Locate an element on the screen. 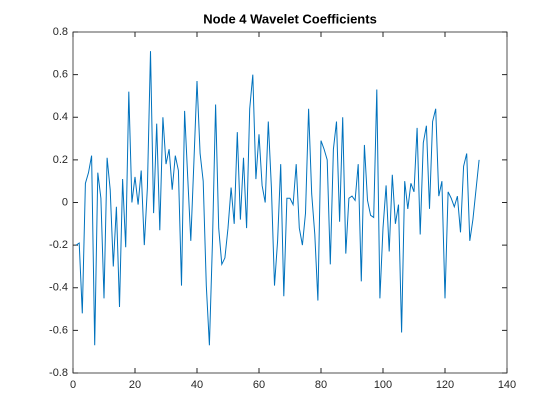 This screenshot has height=420, width=560. x-tick-label: 0 is located at coordinates (73, 385).